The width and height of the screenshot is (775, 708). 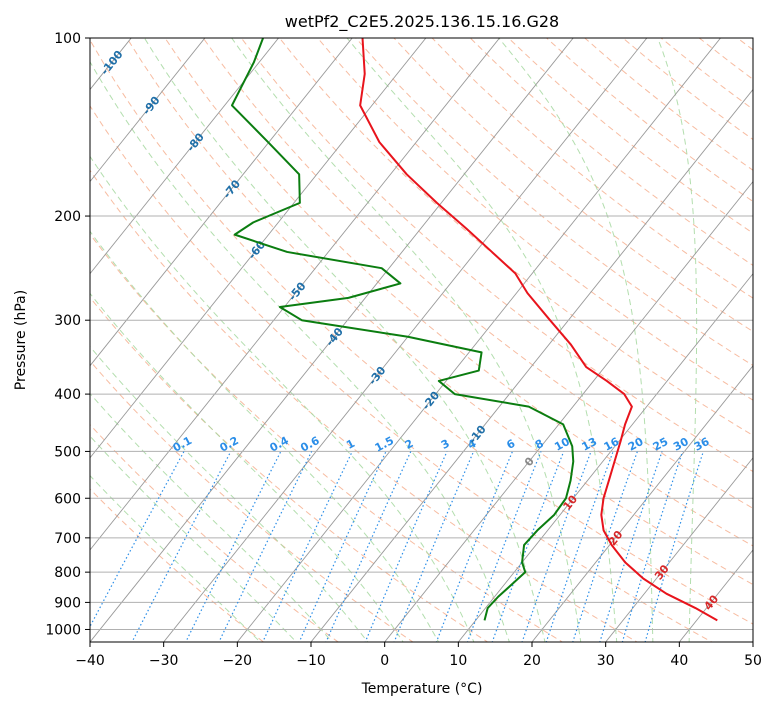 What do you see at coordinates (238, 661) in the screenshot?
I see `x-tick-label: −20` at bounding box center [238, 661].